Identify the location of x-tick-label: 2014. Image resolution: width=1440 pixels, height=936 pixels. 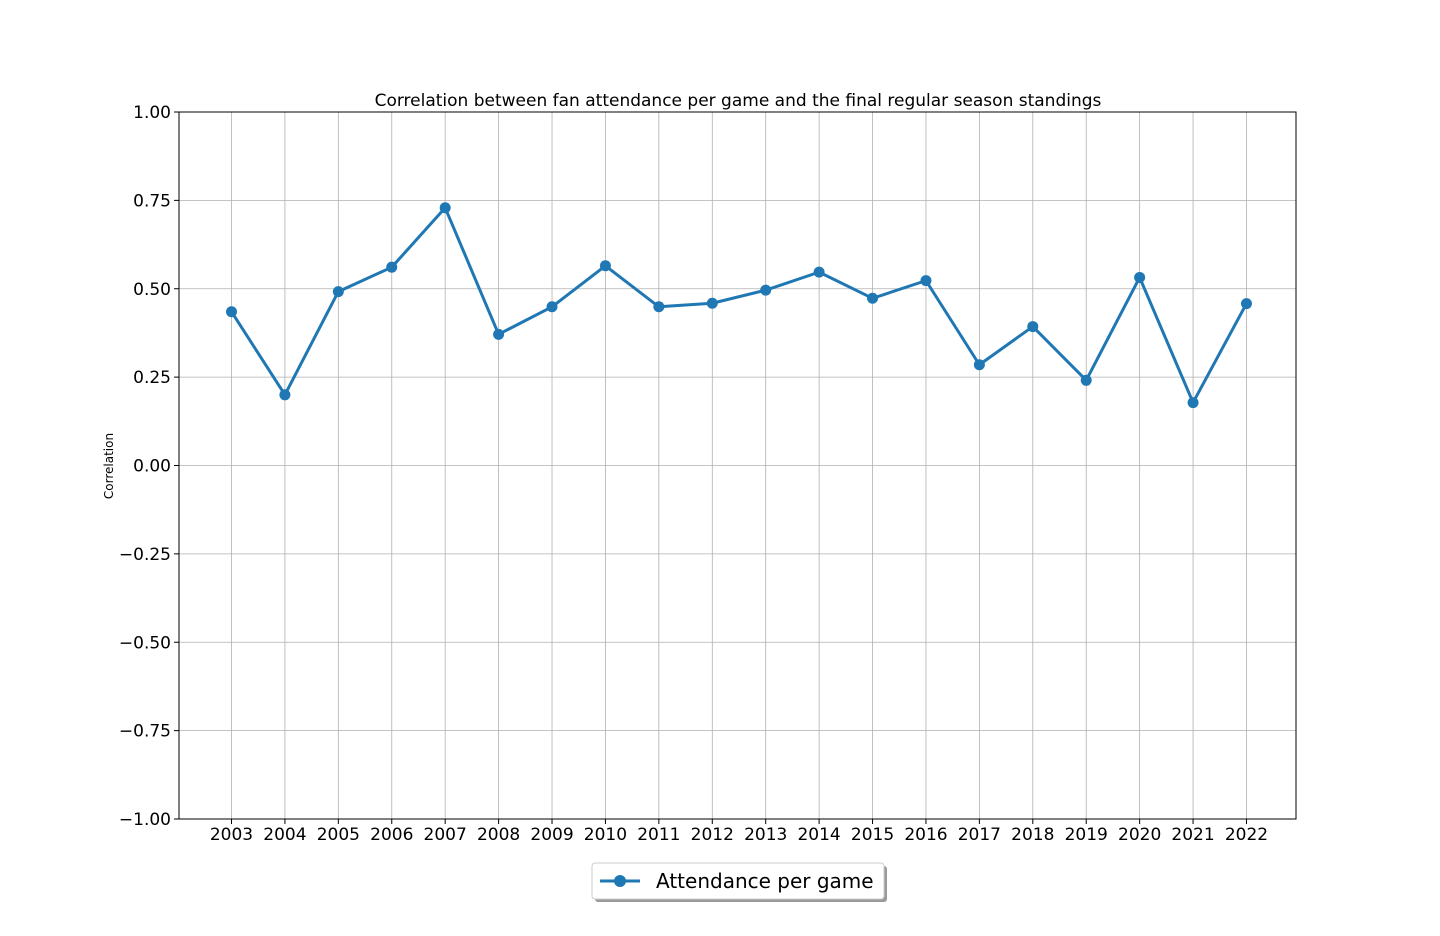
(818, 835).